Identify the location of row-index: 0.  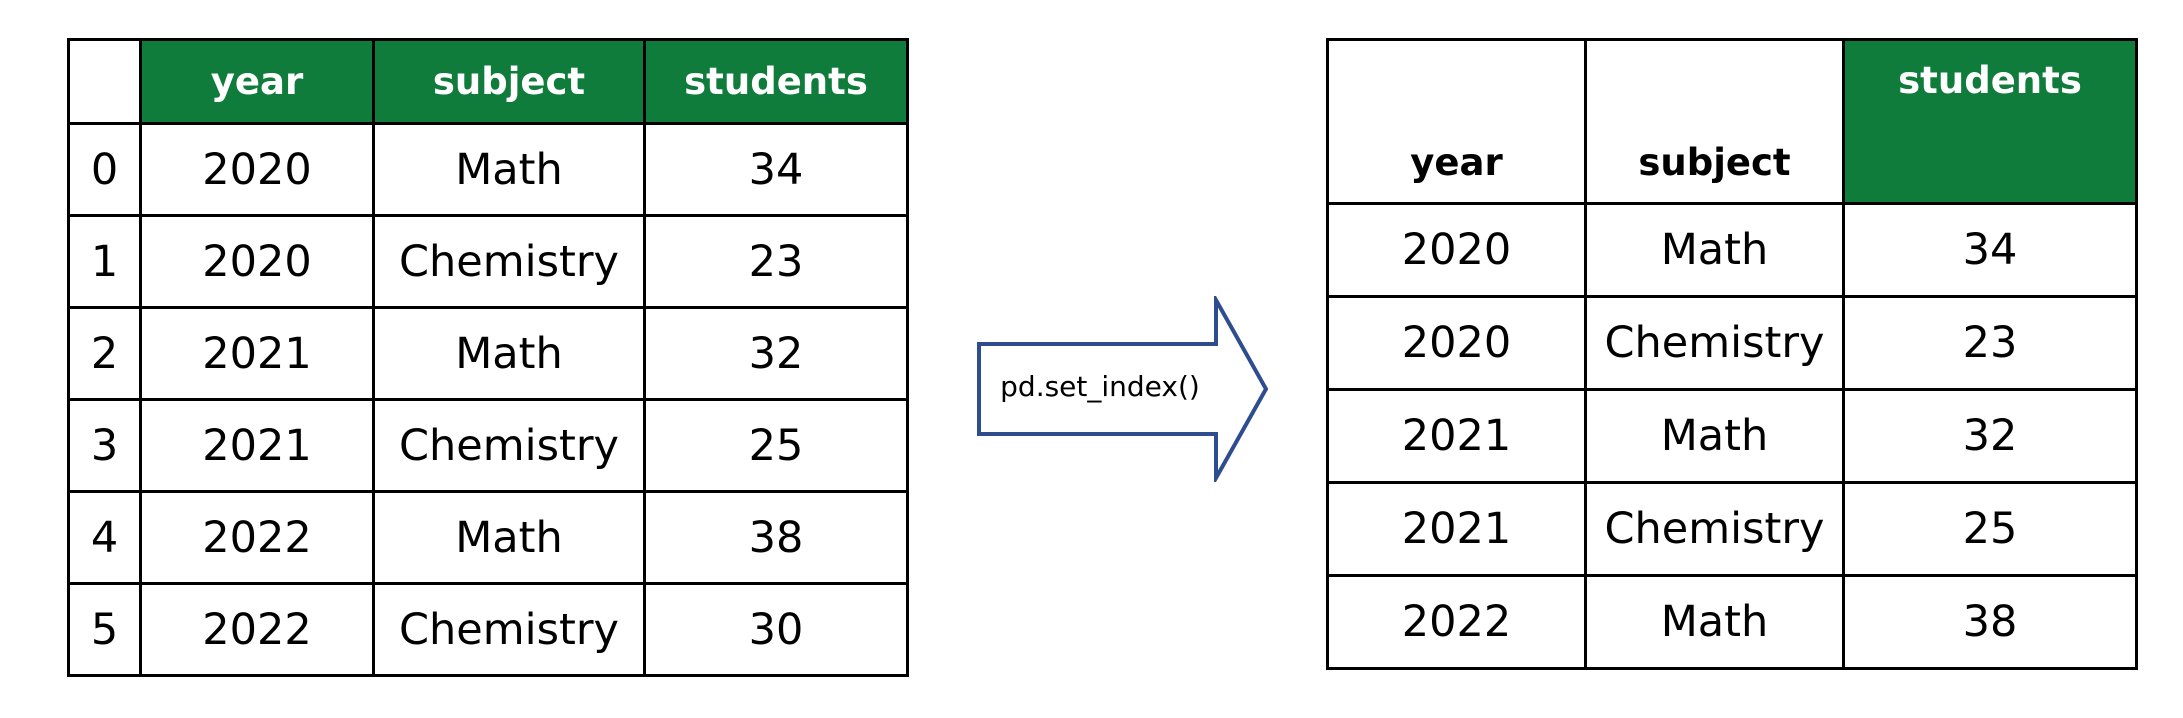
(104, 169).